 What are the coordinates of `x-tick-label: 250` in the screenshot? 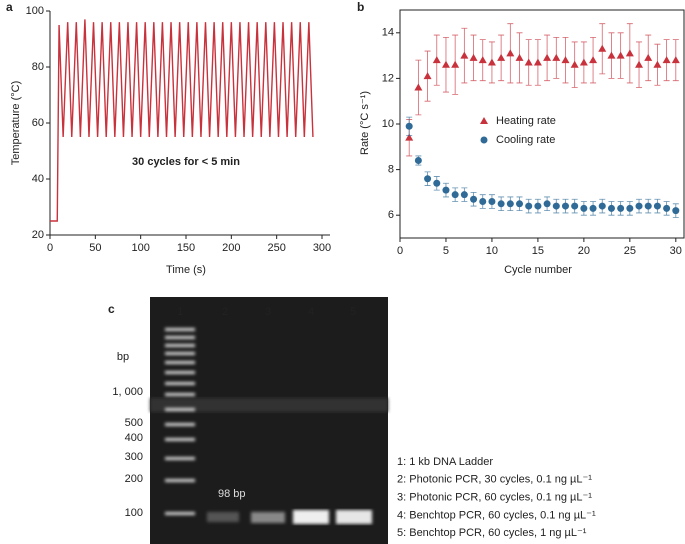 It's located at (276, 248).